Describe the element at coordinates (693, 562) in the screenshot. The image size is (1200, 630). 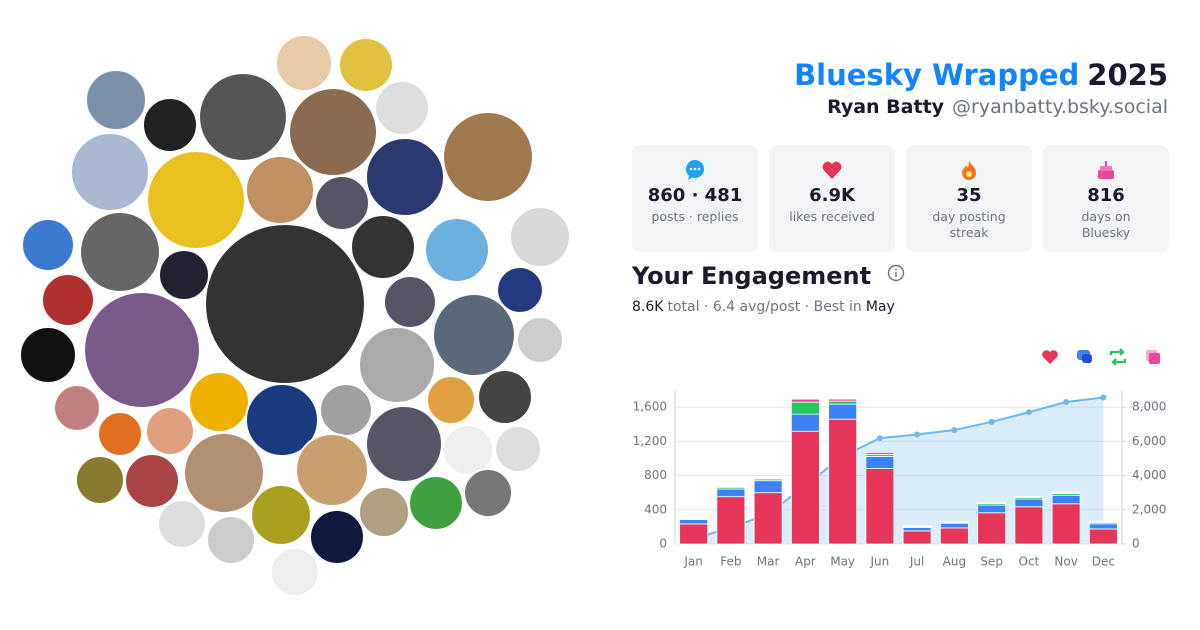
I see `x-tick-label: Jan` at that location.